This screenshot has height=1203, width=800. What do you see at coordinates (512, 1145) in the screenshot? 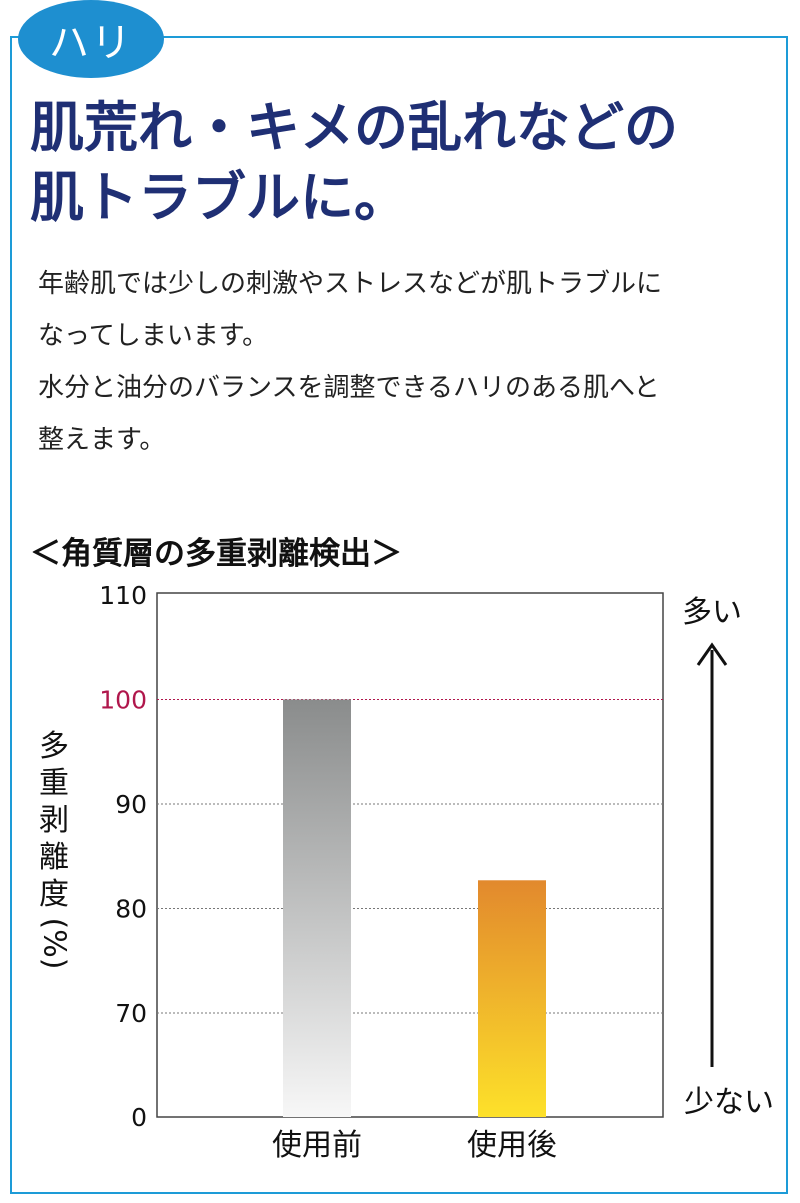
I see `x-category-label: 使用後` at bounding box center [512, 1145].